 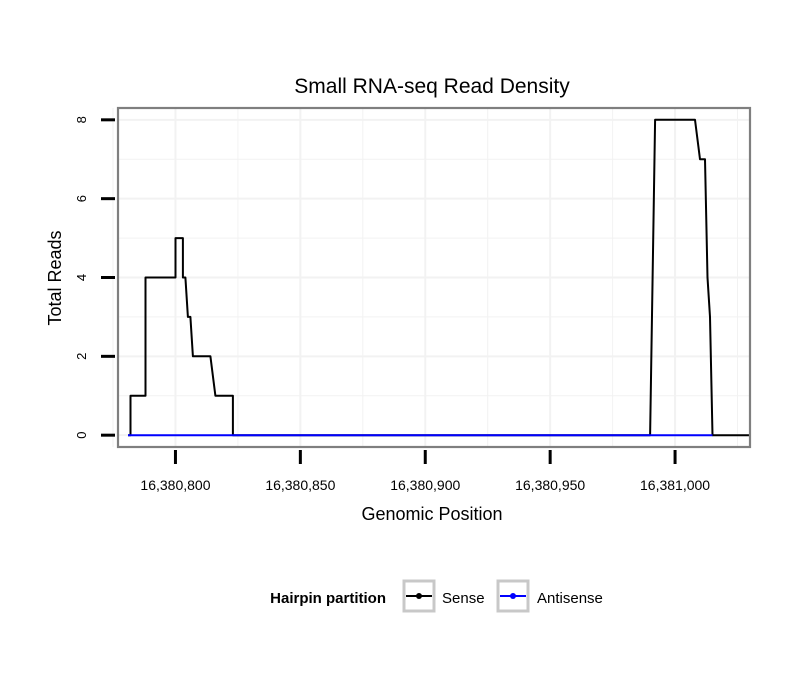 I want to click on legend-entry-antisense: Antisense, so click(x=549, y=596).